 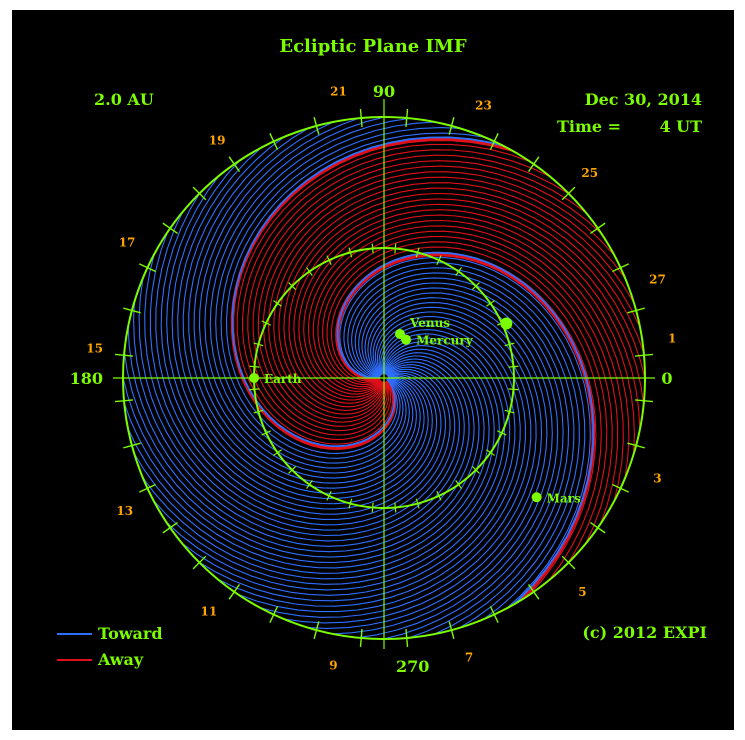 I want to click on carrington-label-13: 13, so click(x=124, y=511).